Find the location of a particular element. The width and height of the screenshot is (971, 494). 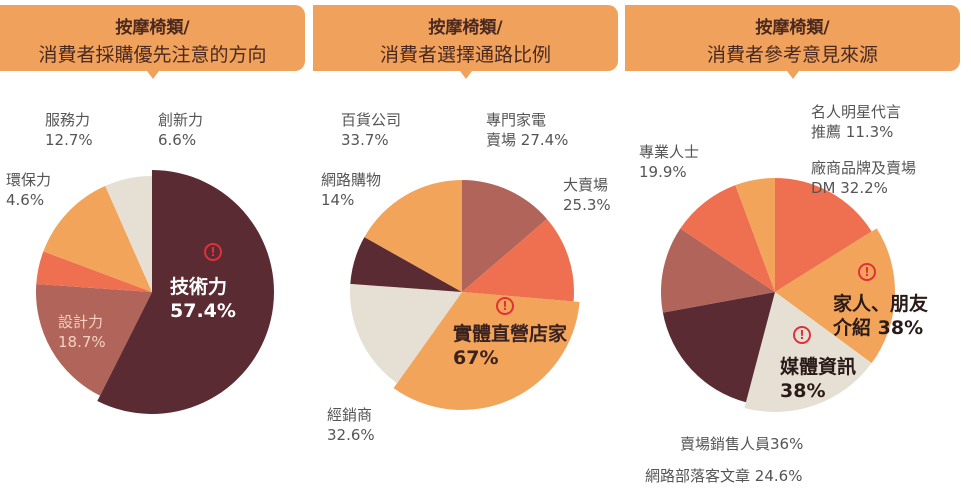

label-hypermarket: 大賣場 25.3% is located at coordinates (587, 195).